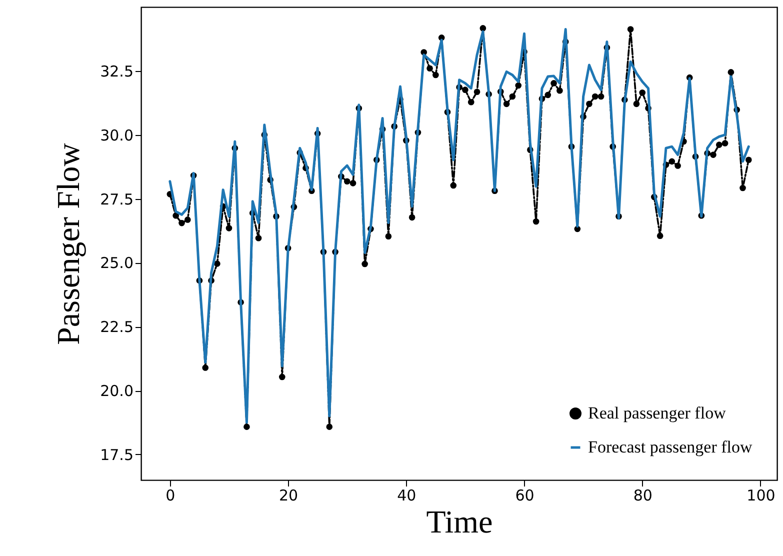  What do you see at coordinates (657, 413) in the screenshot?
I see `legend-label: Real passenger flow` at bounding box center [657, 413].